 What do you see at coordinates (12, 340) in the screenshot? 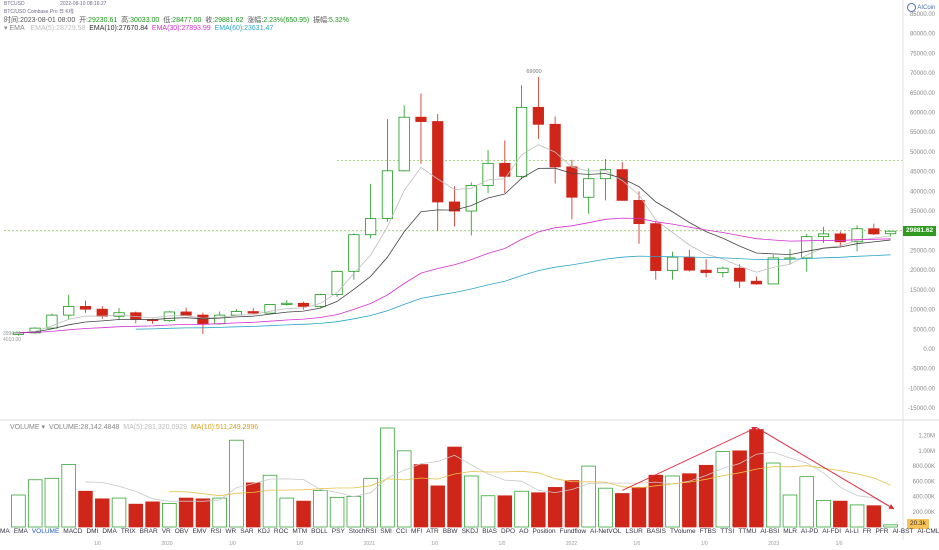
I see `left-level-tag-2: 4010.00` at bounding box center [12, 340].